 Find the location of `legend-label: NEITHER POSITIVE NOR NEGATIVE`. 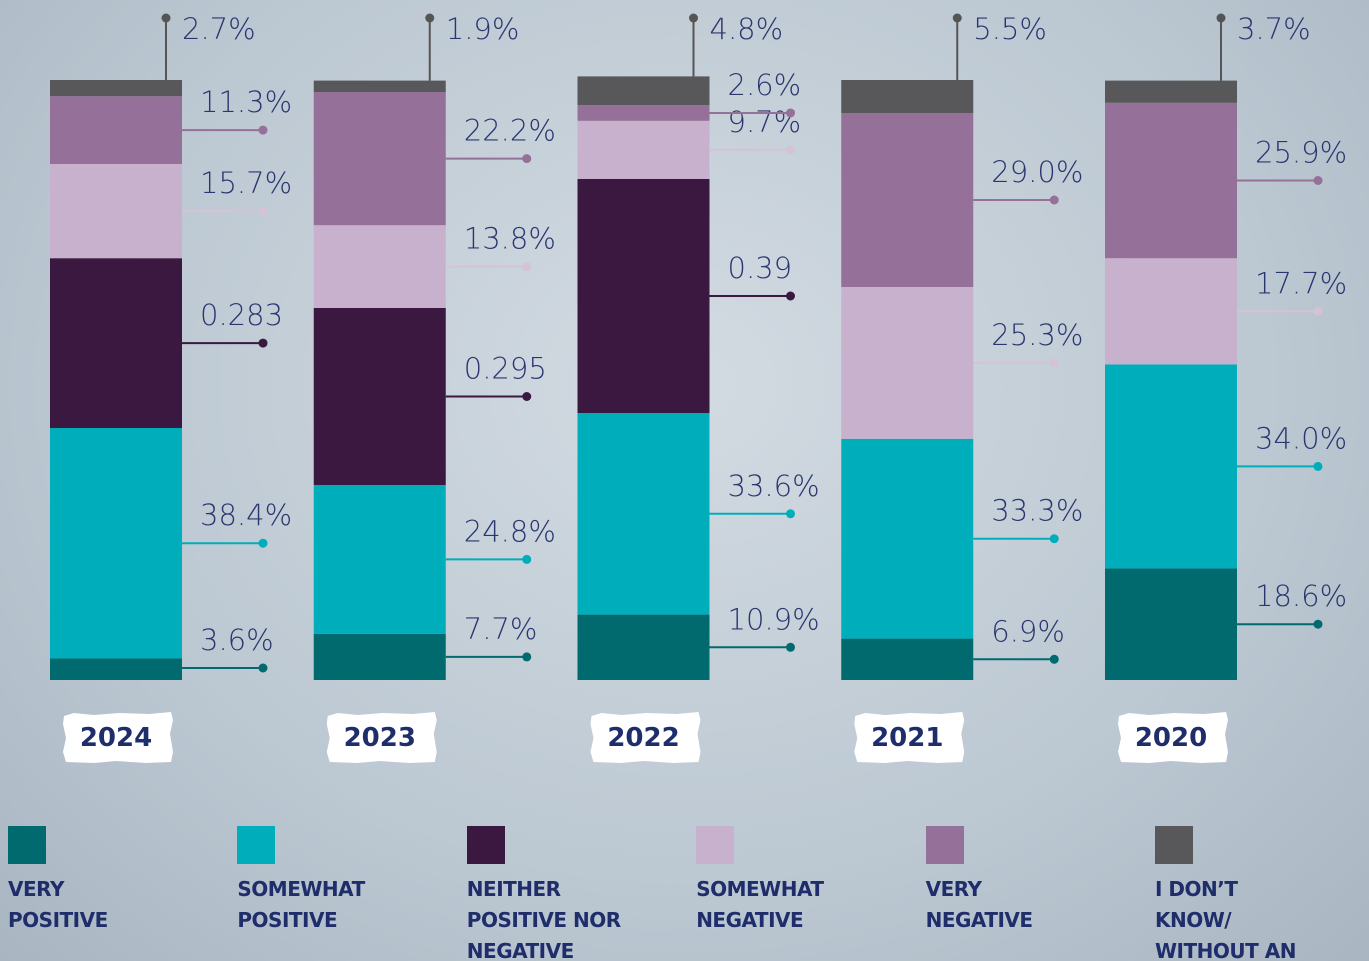

legend-label: NEITHER POSITIVE NOR NEGATIVE is located at coordinates (543, 919).